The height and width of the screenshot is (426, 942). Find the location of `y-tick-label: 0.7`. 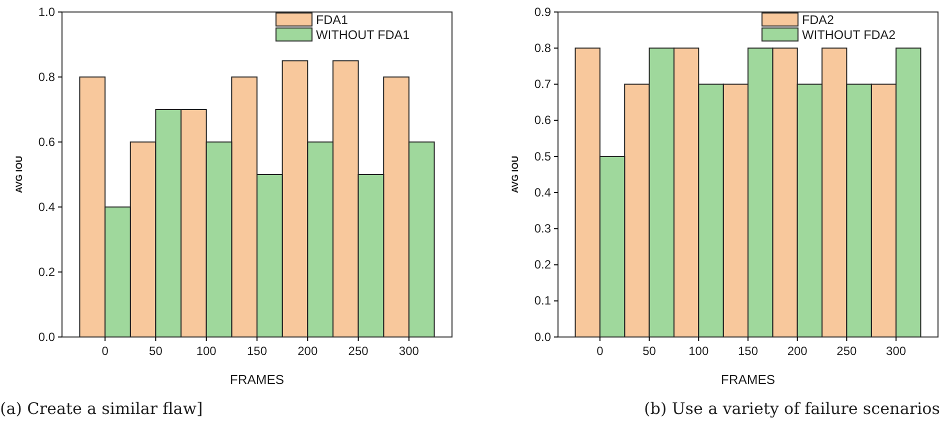

y-tick-label: 0.7 is located at coordinates (543, 84).